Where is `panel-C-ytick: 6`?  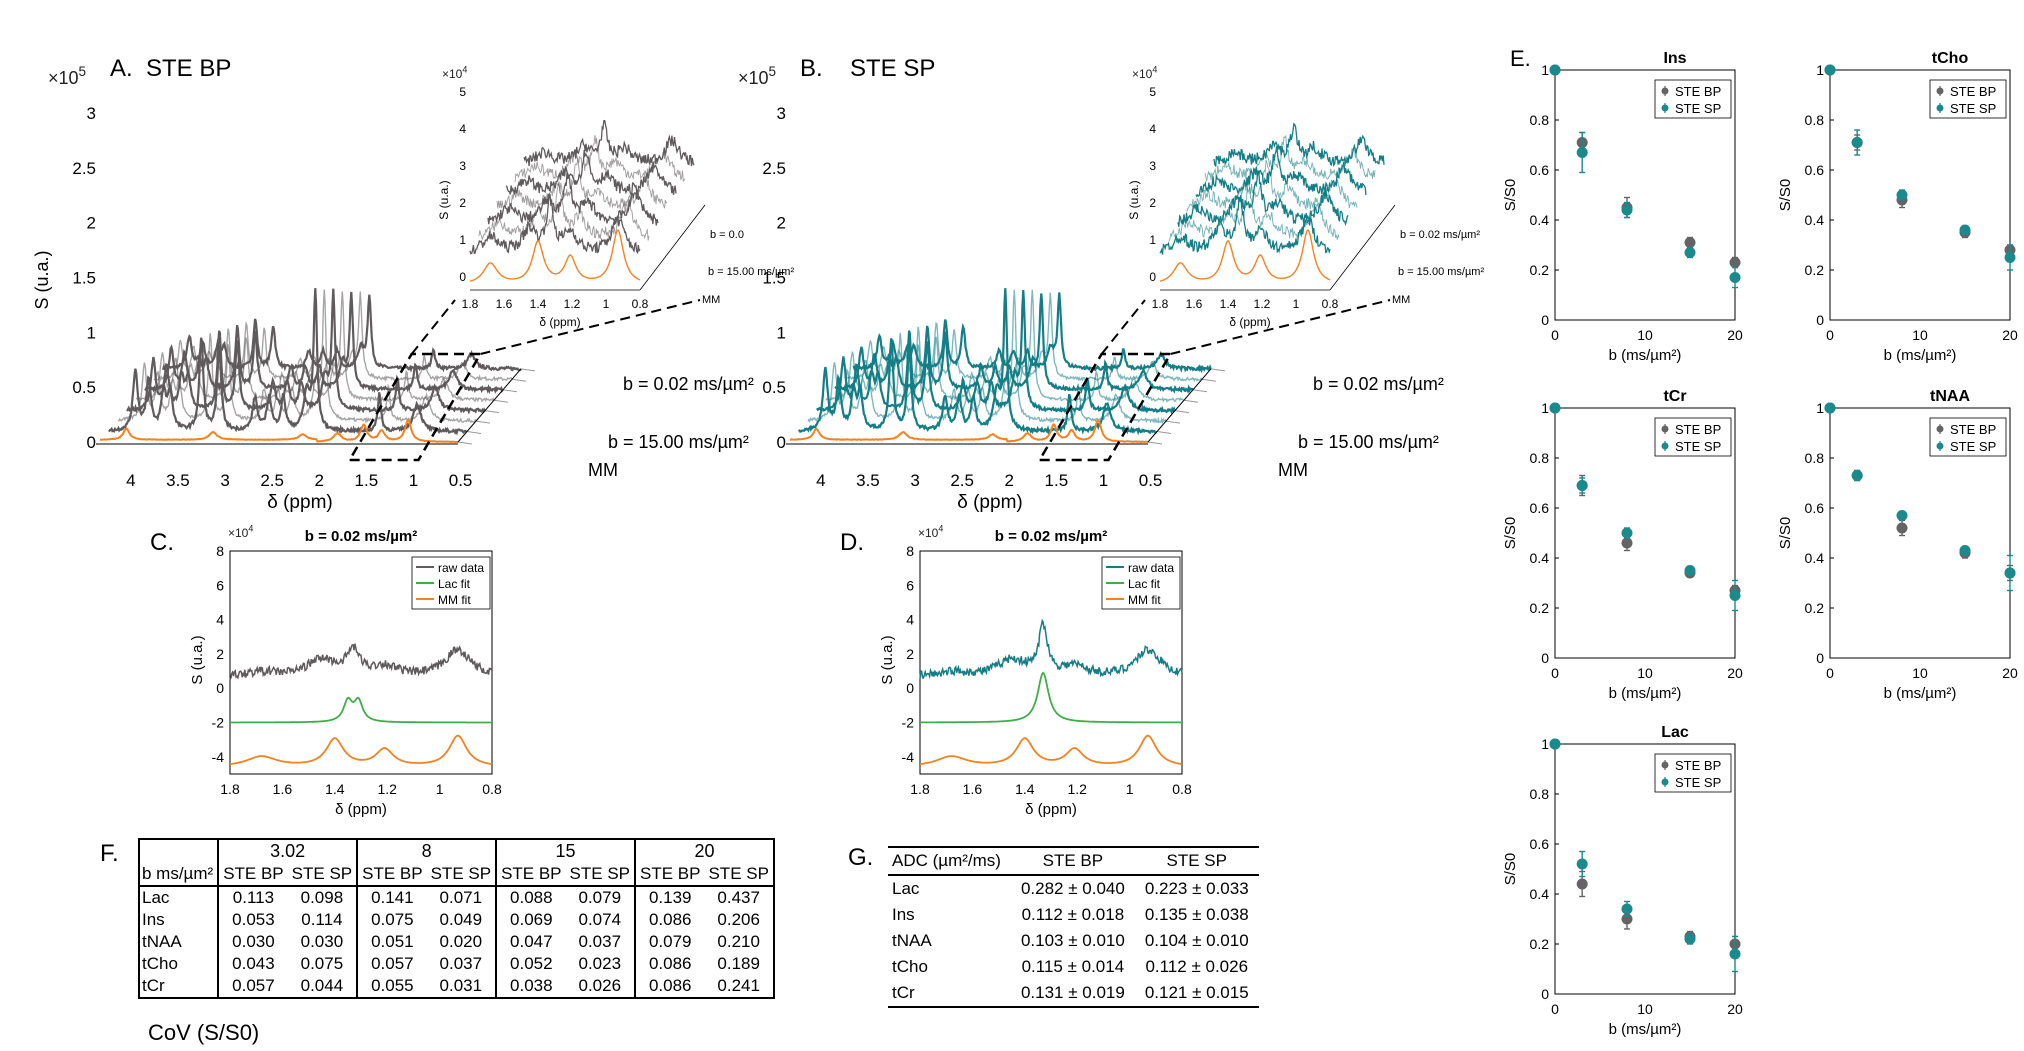 panel-C-ytick: 6 is located at coordinates (220, 585).